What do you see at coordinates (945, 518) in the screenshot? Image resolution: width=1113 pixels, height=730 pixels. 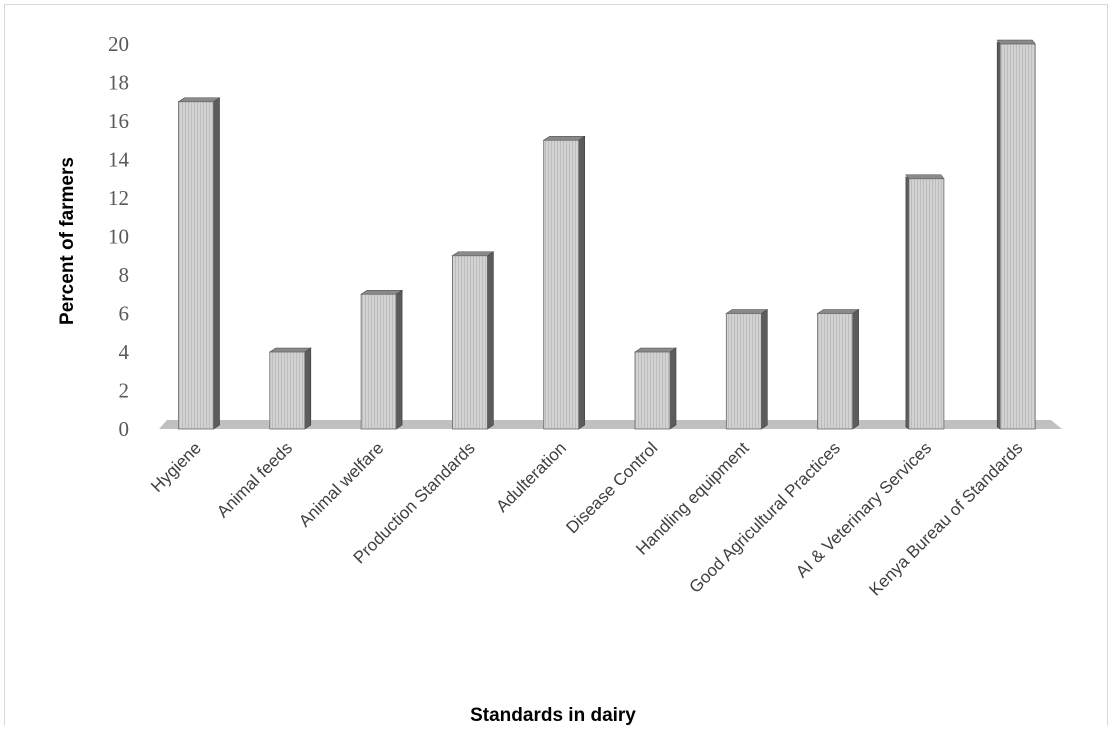 I see `x-tick-label-9: Kenya Bureau of Standards` at bounding box center [945, 518].